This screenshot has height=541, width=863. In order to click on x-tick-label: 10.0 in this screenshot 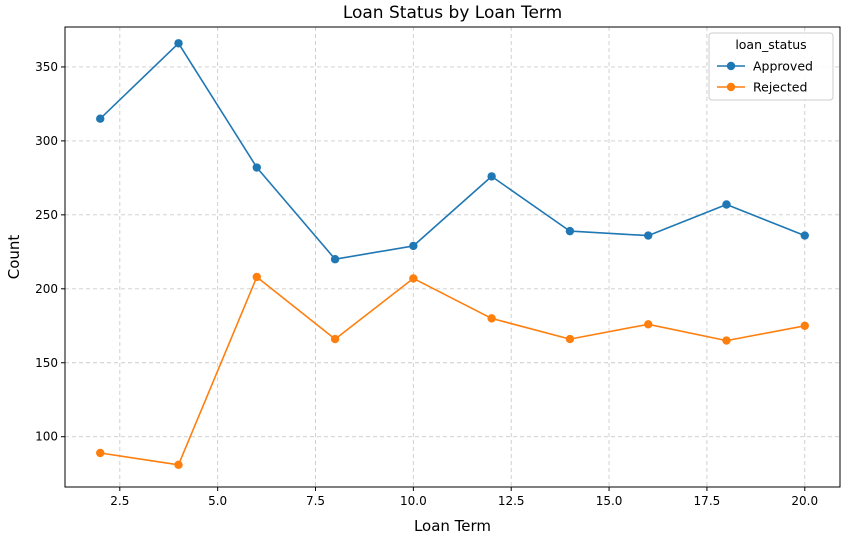, I will do `click(413, 501)`.